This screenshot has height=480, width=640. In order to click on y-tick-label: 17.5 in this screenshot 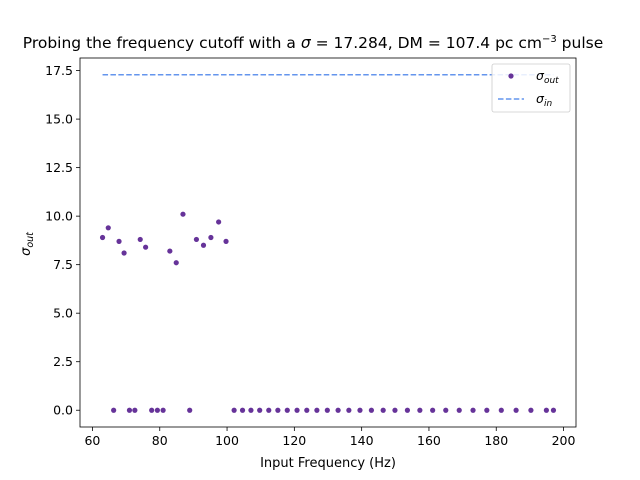, I will do `click(59, 70)`.